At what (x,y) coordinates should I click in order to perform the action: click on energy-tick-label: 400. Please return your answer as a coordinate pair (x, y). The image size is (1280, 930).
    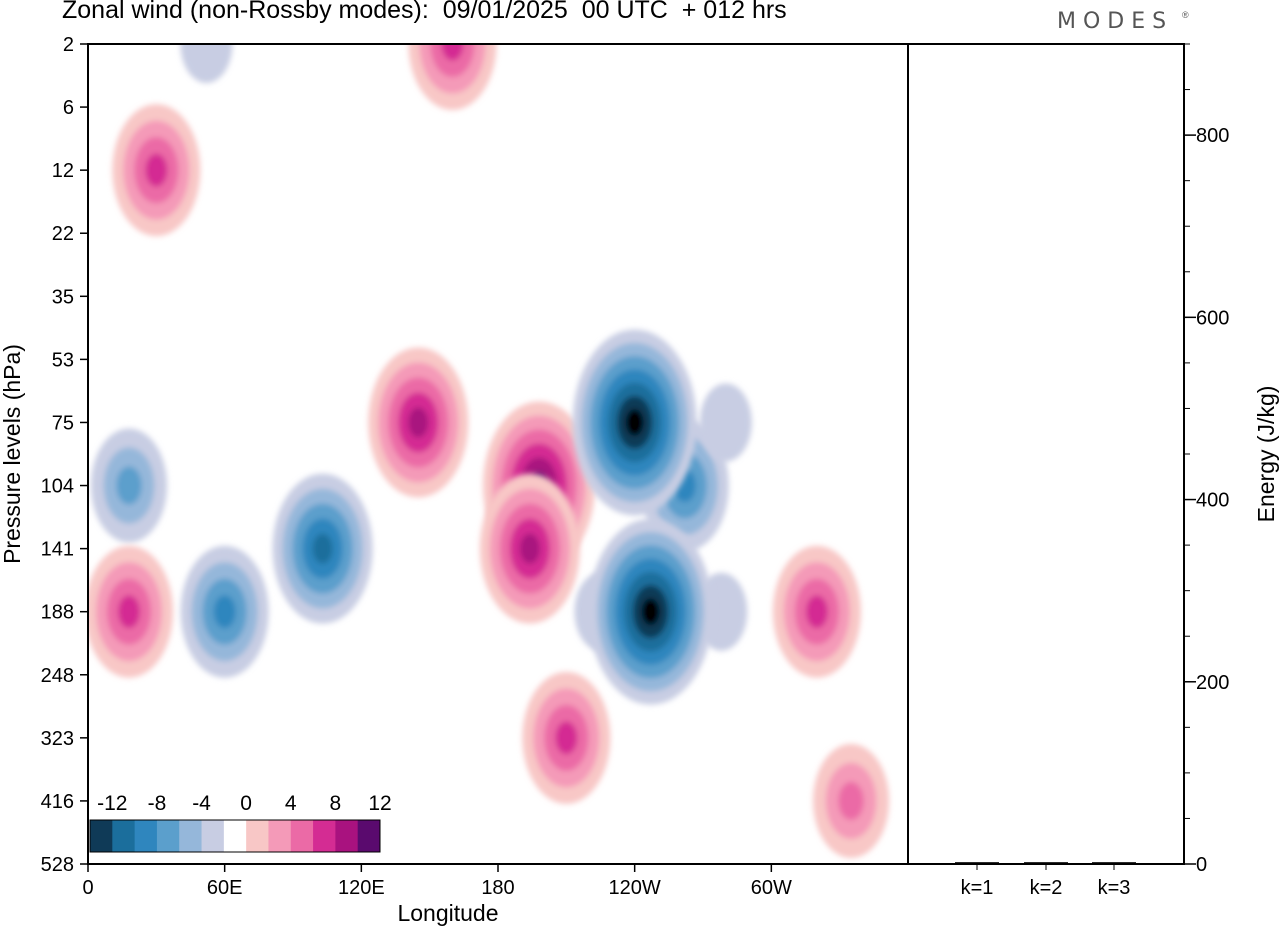
    Looking at the image, I should click on (1212, 501).